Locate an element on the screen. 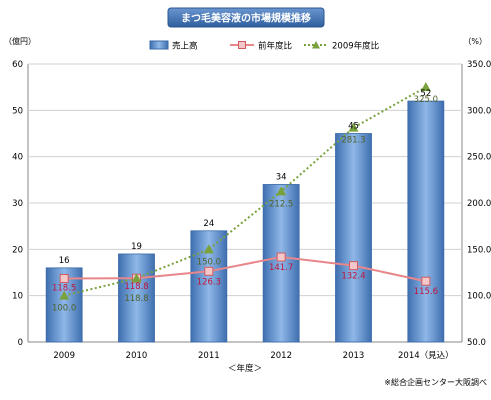 The image size is (491, 400). chart-title: まつ毛美容液の市場規模推移 is located at coordinates (246, 18).